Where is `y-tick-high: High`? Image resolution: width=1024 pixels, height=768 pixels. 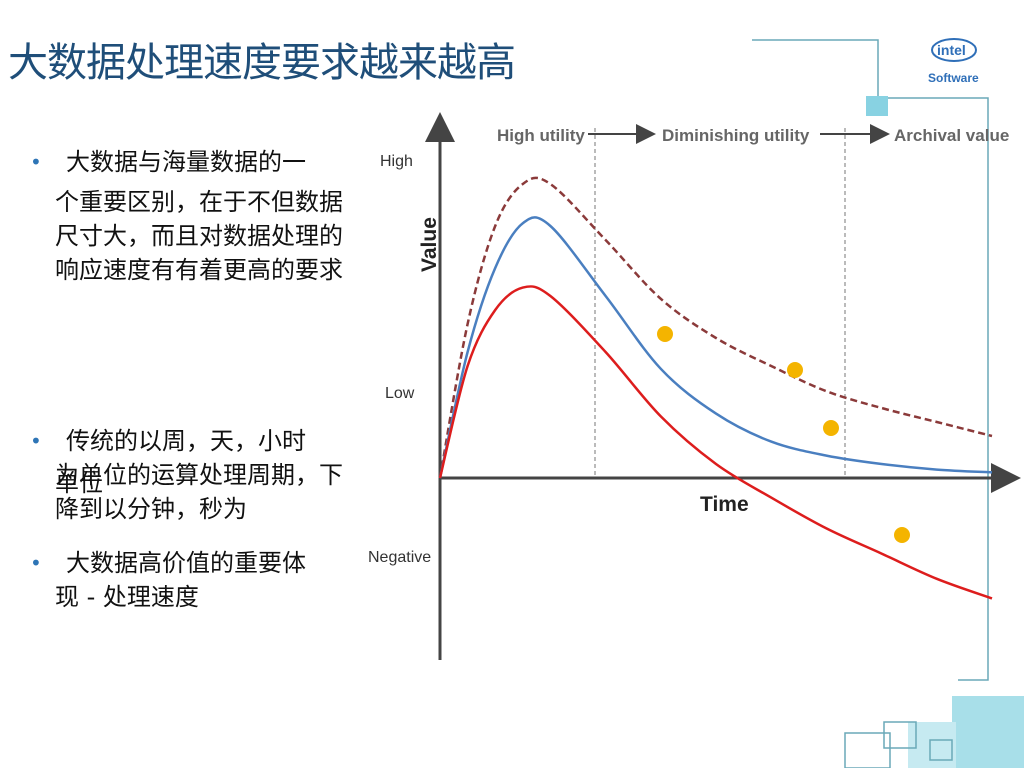
y-tick-high: High is located at coordinates (396, 161).